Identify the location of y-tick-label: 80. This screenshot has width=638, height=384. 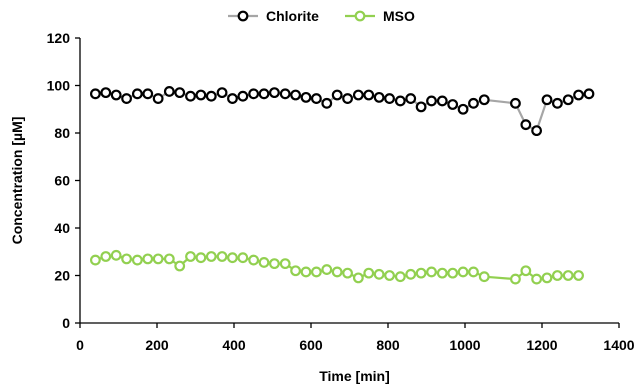
(62, 133).